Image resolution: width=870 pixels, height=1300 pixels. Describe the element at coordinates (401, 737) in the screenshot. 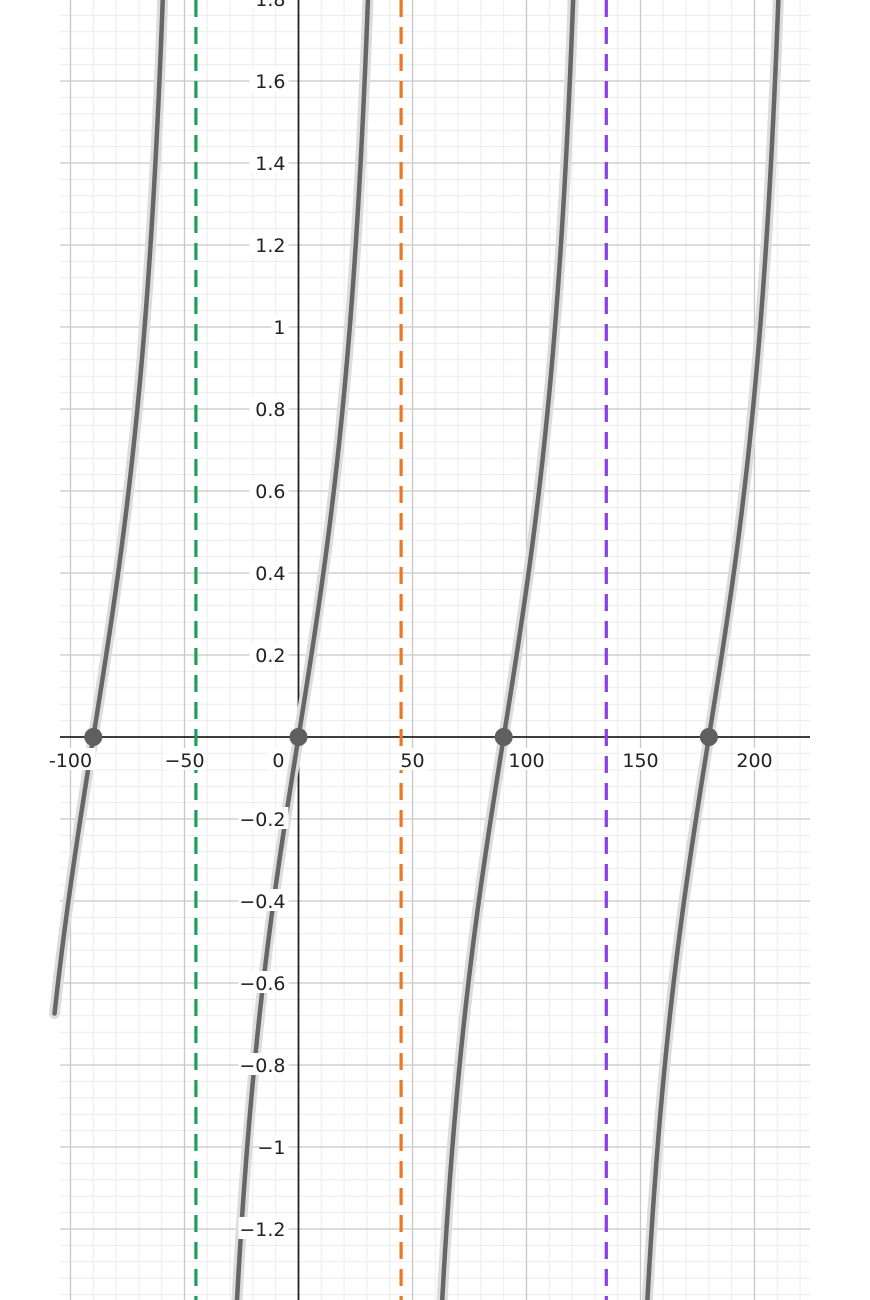

I see `zero-points` at that location.